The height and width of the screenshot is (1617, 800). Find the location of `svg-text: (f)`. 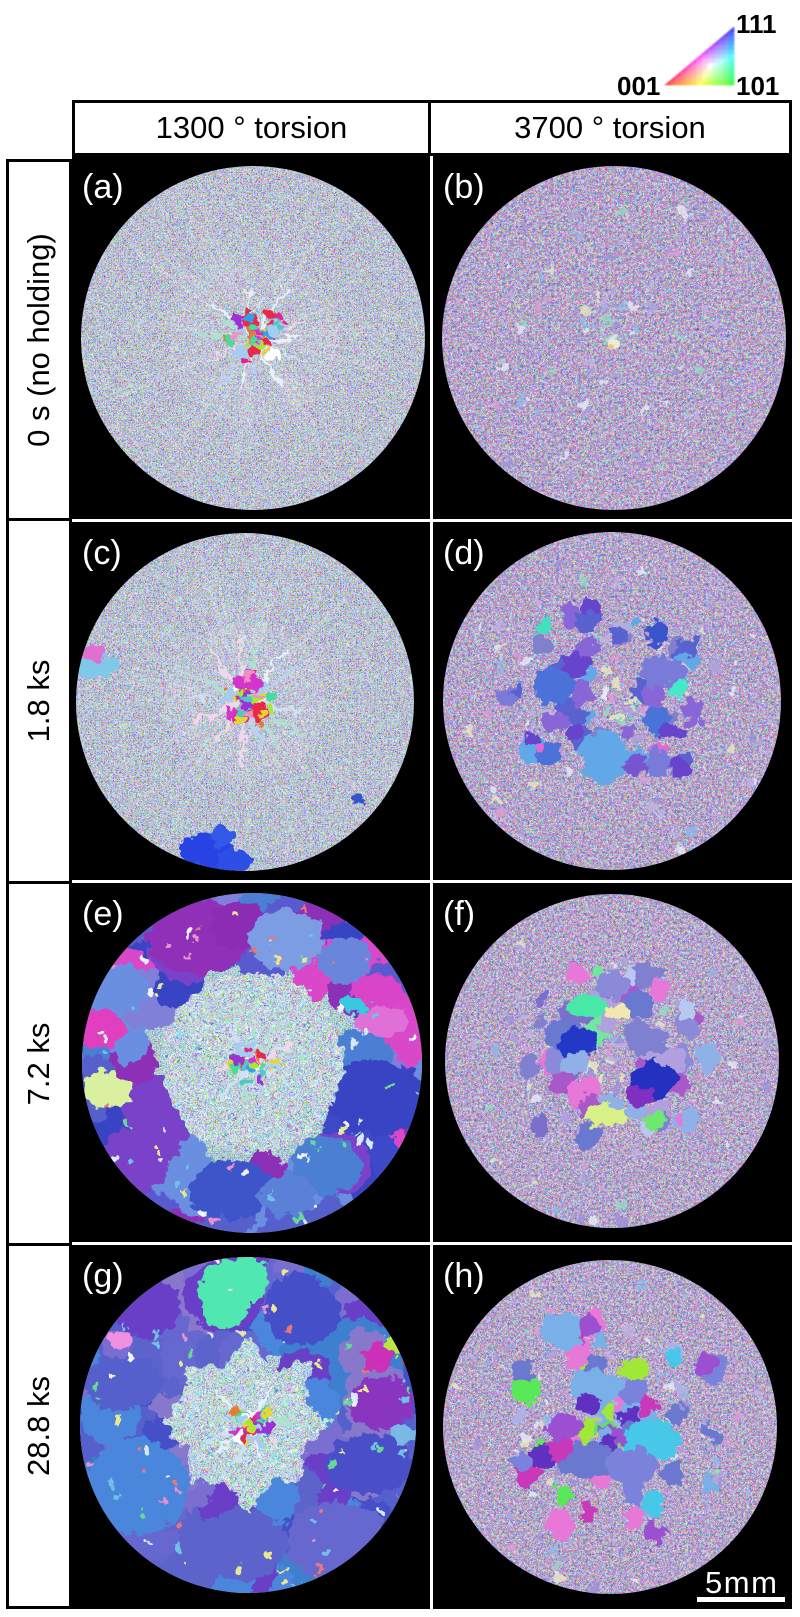

svg-text: (f) is located at coordinates (459, 914).